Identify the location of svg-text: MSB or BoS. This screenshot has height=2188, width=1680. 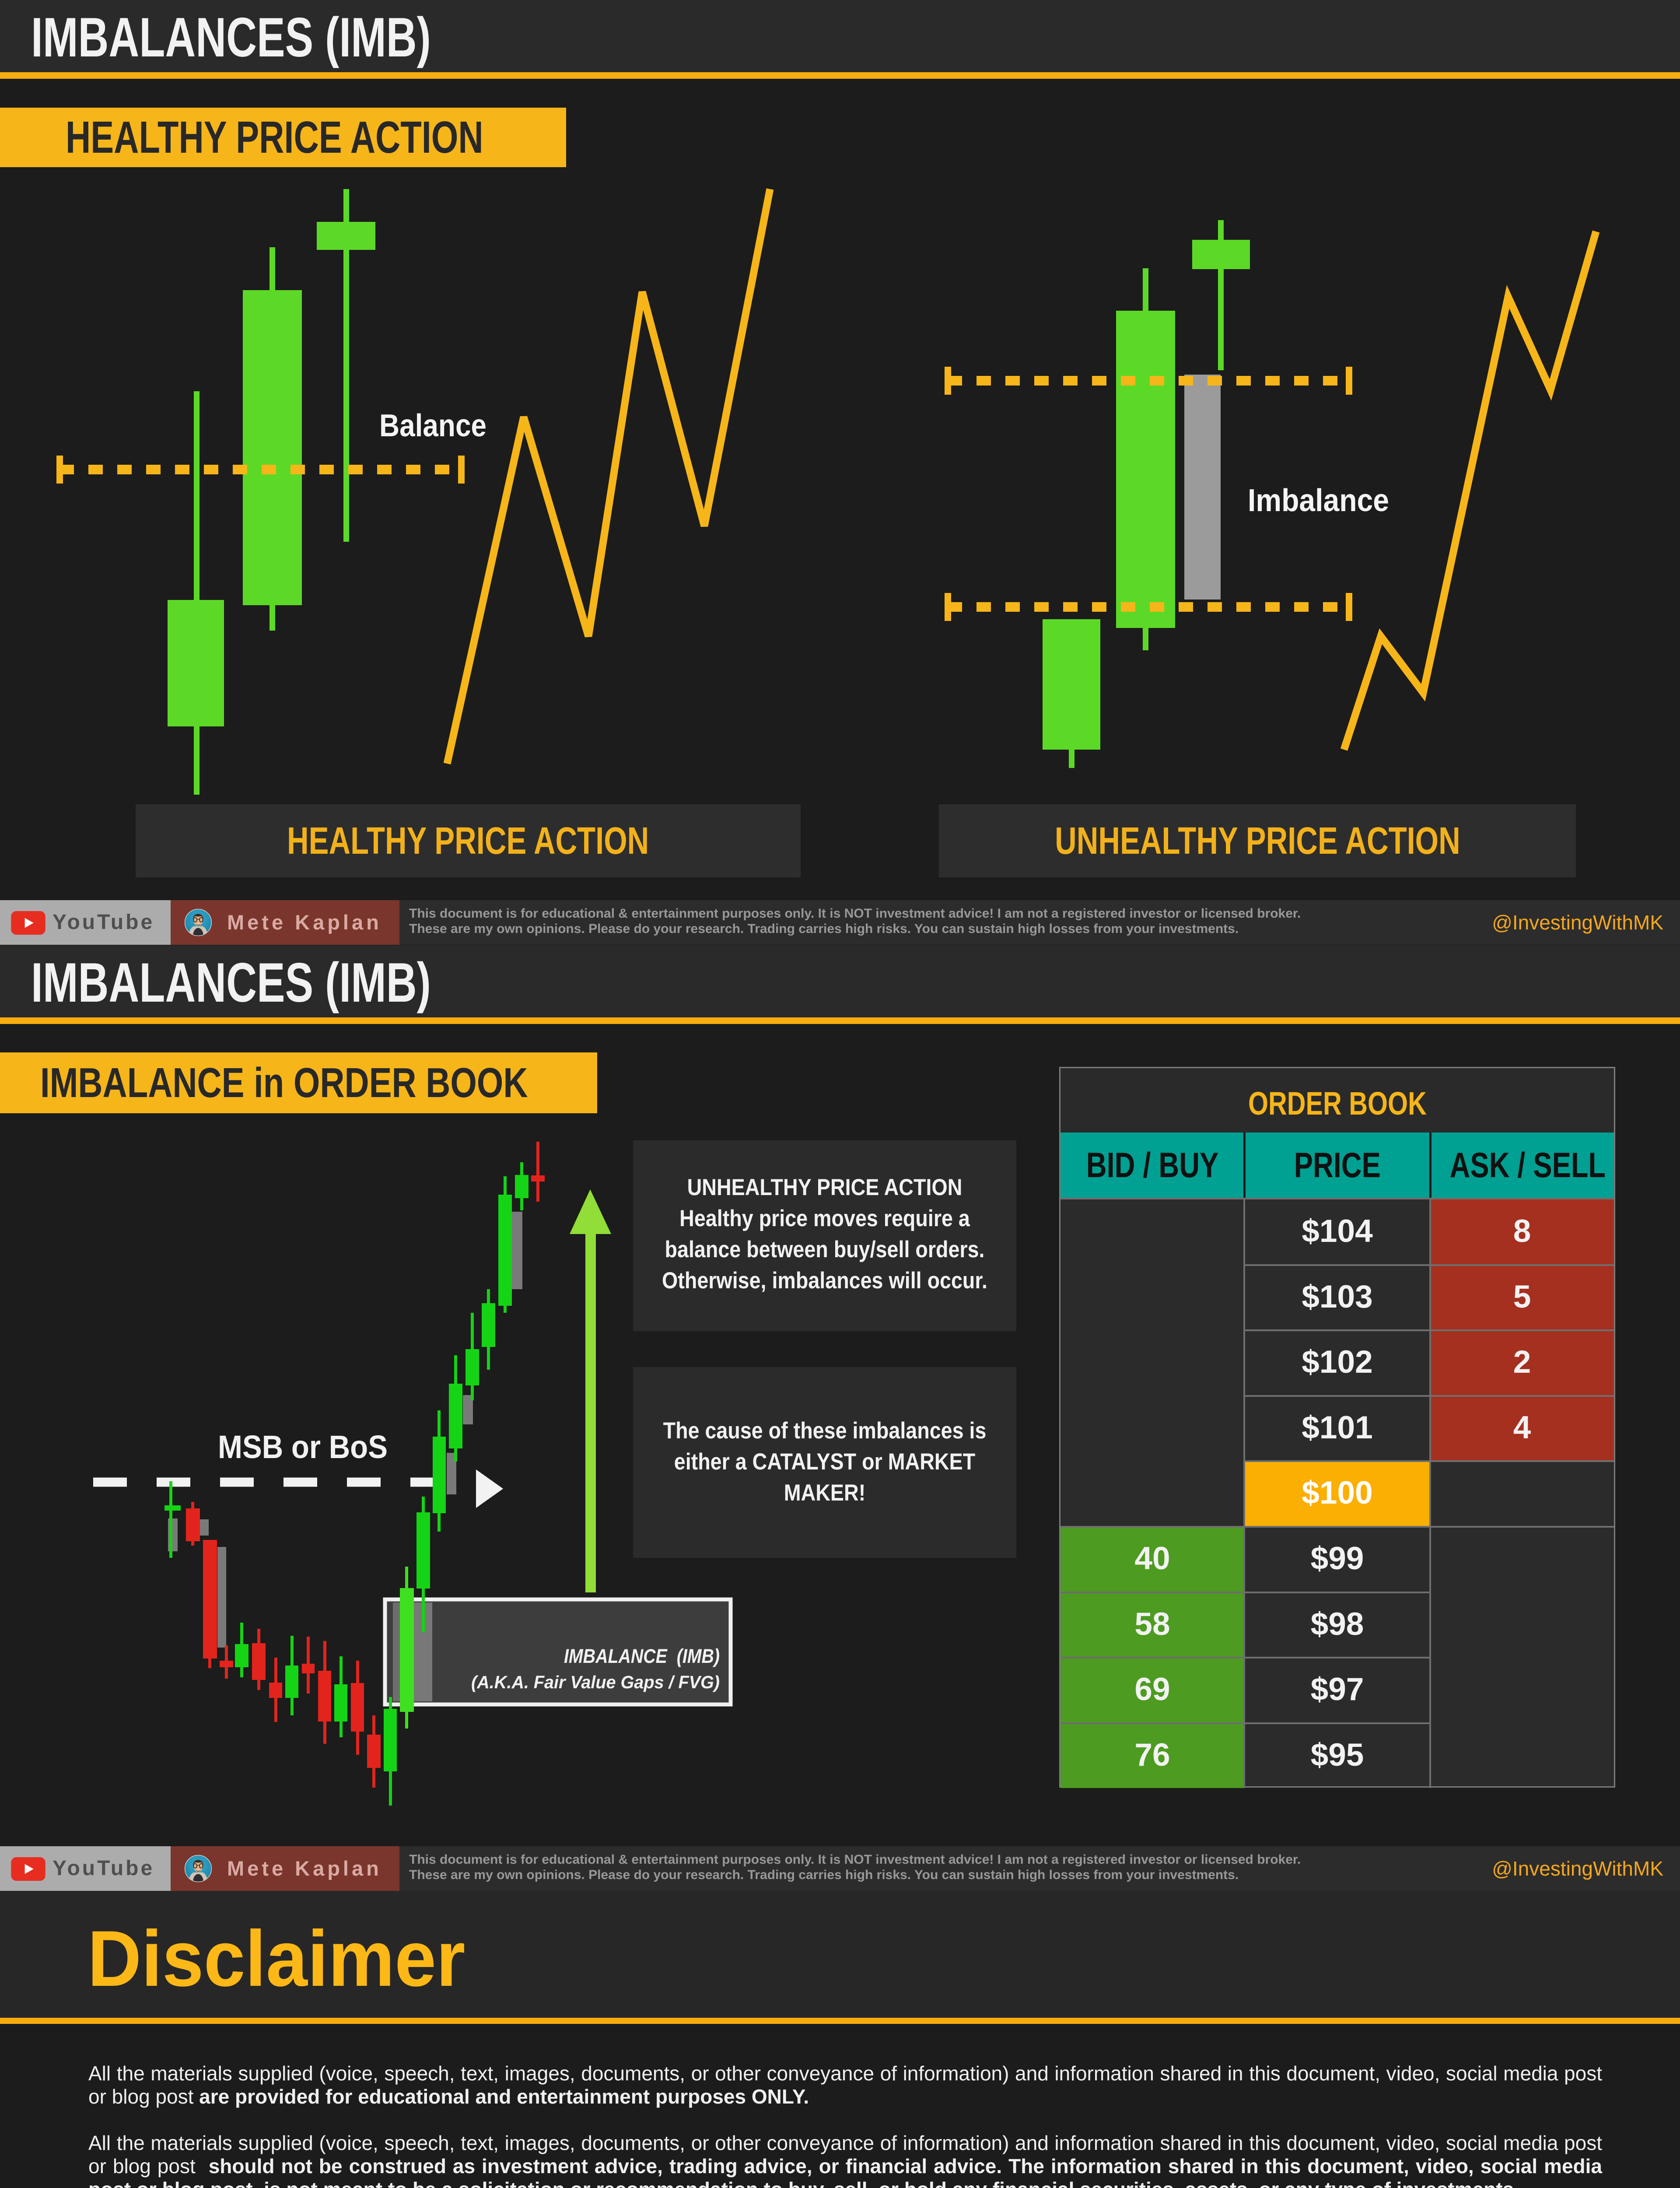
(303, 1447).